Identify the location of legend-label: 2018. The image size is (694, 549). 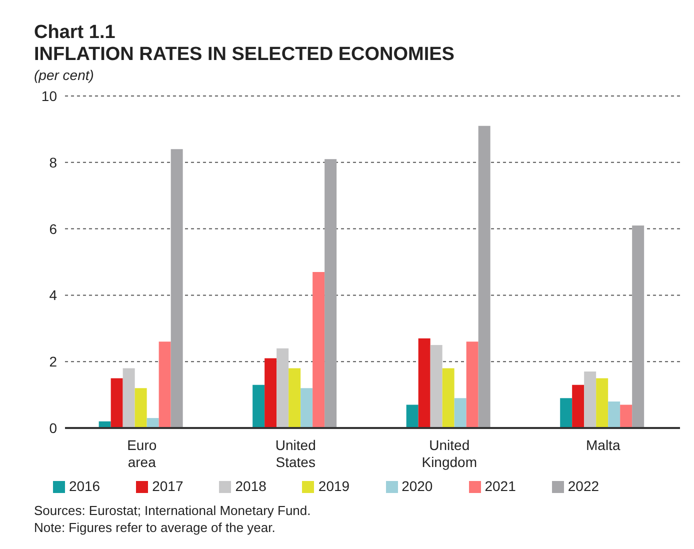
(250, 486).